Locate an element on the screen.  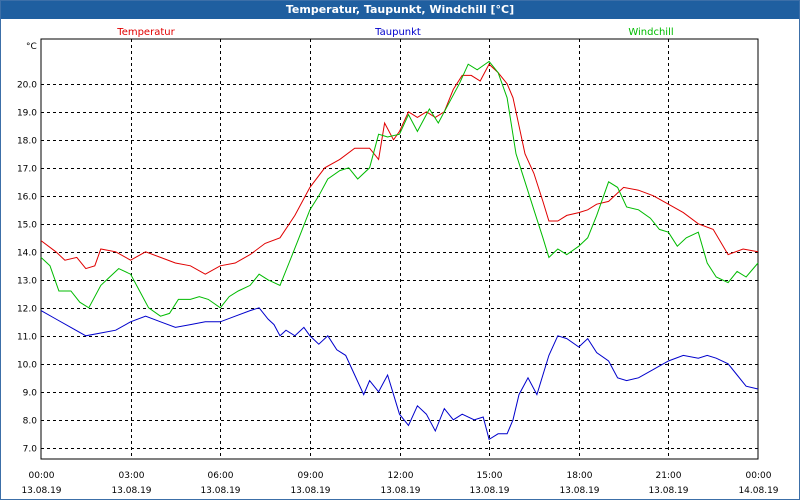
y-tick-label: 7.0 is located at coordinates (30, 450).